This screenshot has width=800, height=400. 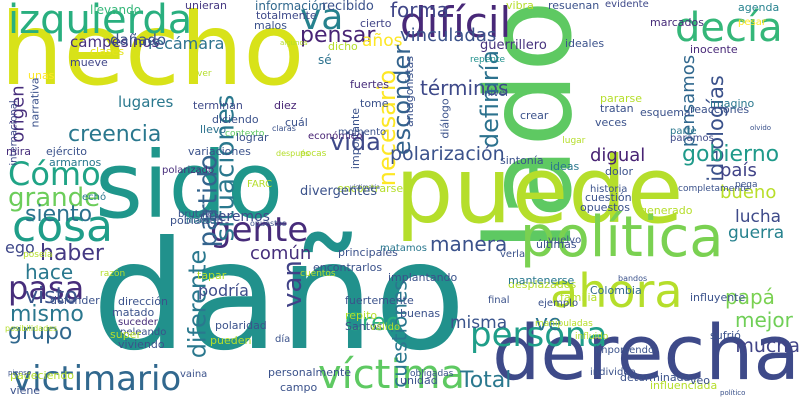 I want to click on word-pueden: pueden, so click(x=230, y=340).